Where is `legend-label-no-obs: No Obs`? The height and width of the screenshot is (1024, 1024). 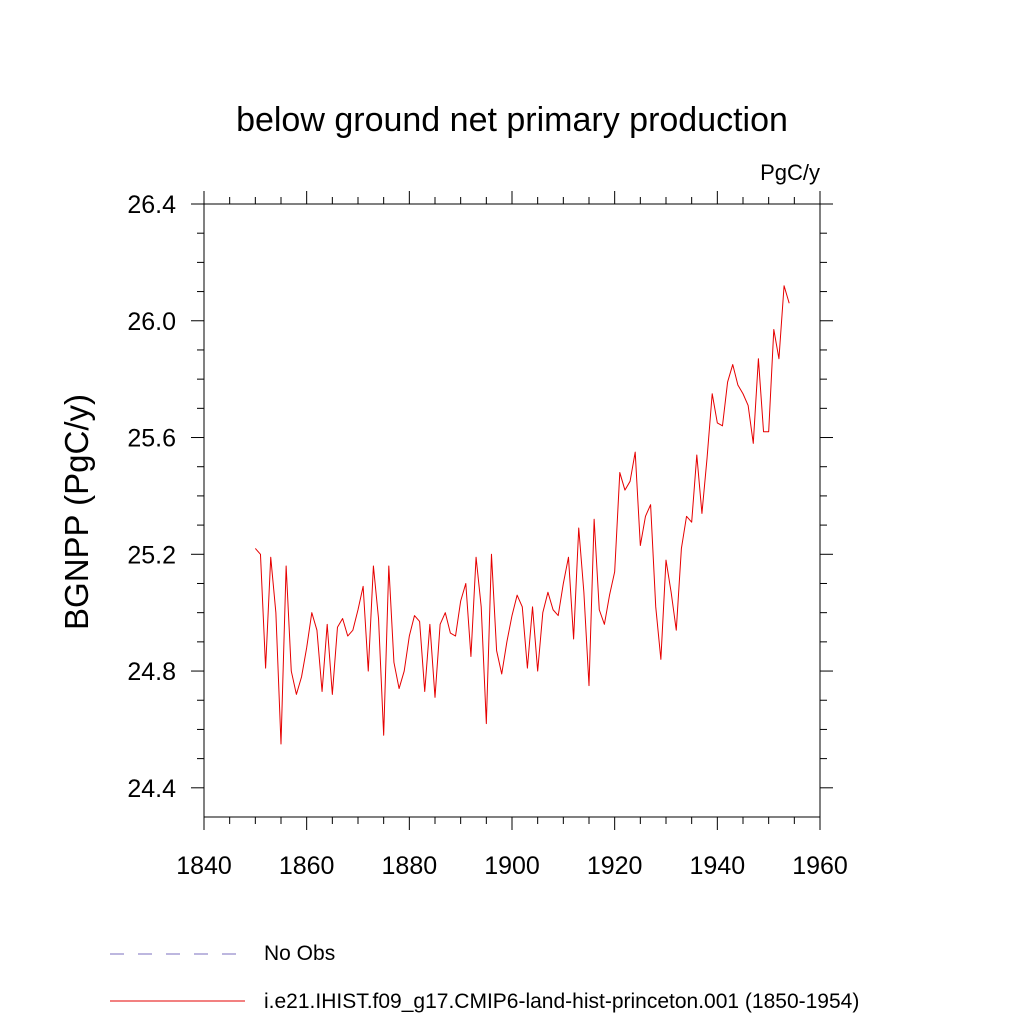
legend-label-no-obs: No Obs is located at coordinates (299, 953).